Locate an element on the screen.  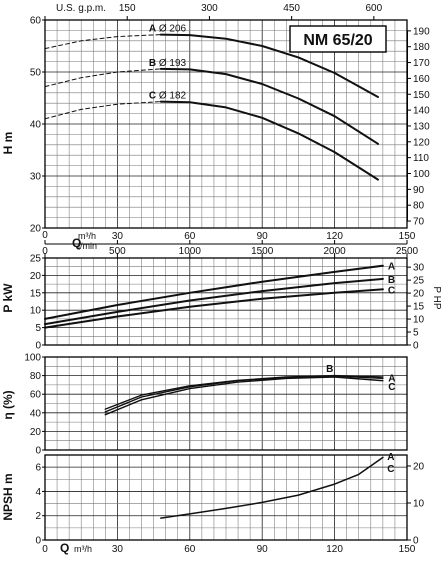
npsh-curve is located at coordinates (272, 487).